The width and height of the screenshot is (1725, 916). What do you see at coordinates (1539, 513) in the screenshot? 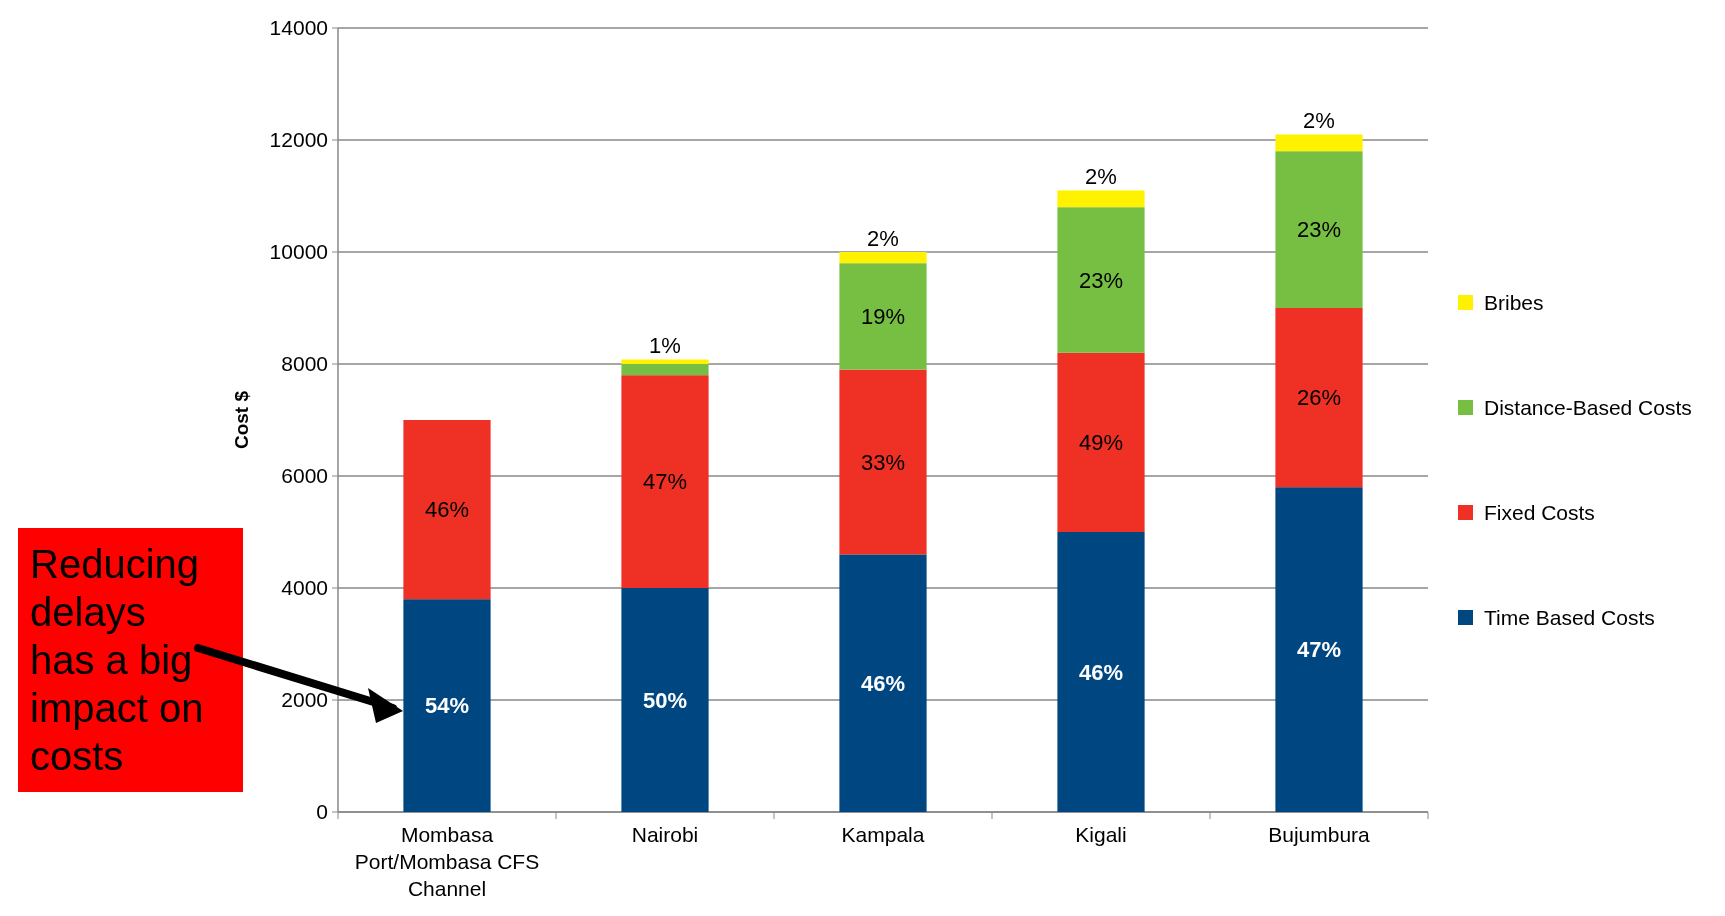
I see `legend-label: Fixed Costs` at bounding box center [1539, 513].